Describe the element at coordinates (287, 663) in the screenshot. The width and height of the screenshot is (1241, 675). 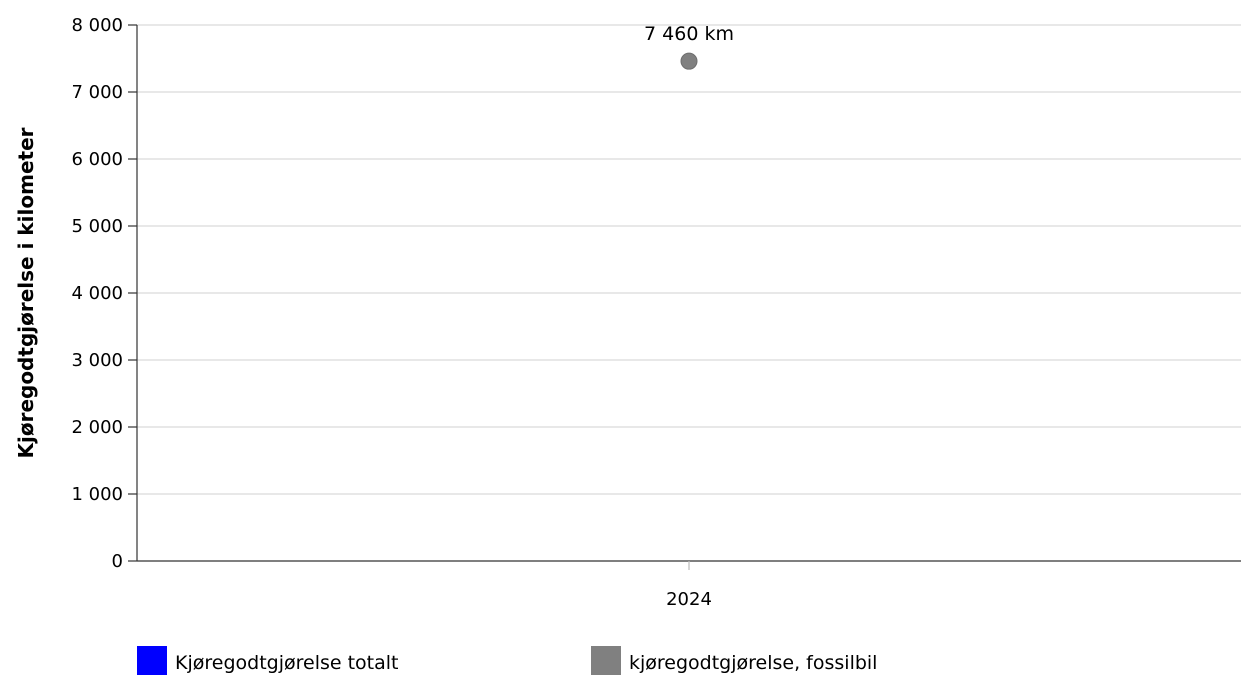
I see `legend-label: Kjøregodtgjørelse totalt` at that location.